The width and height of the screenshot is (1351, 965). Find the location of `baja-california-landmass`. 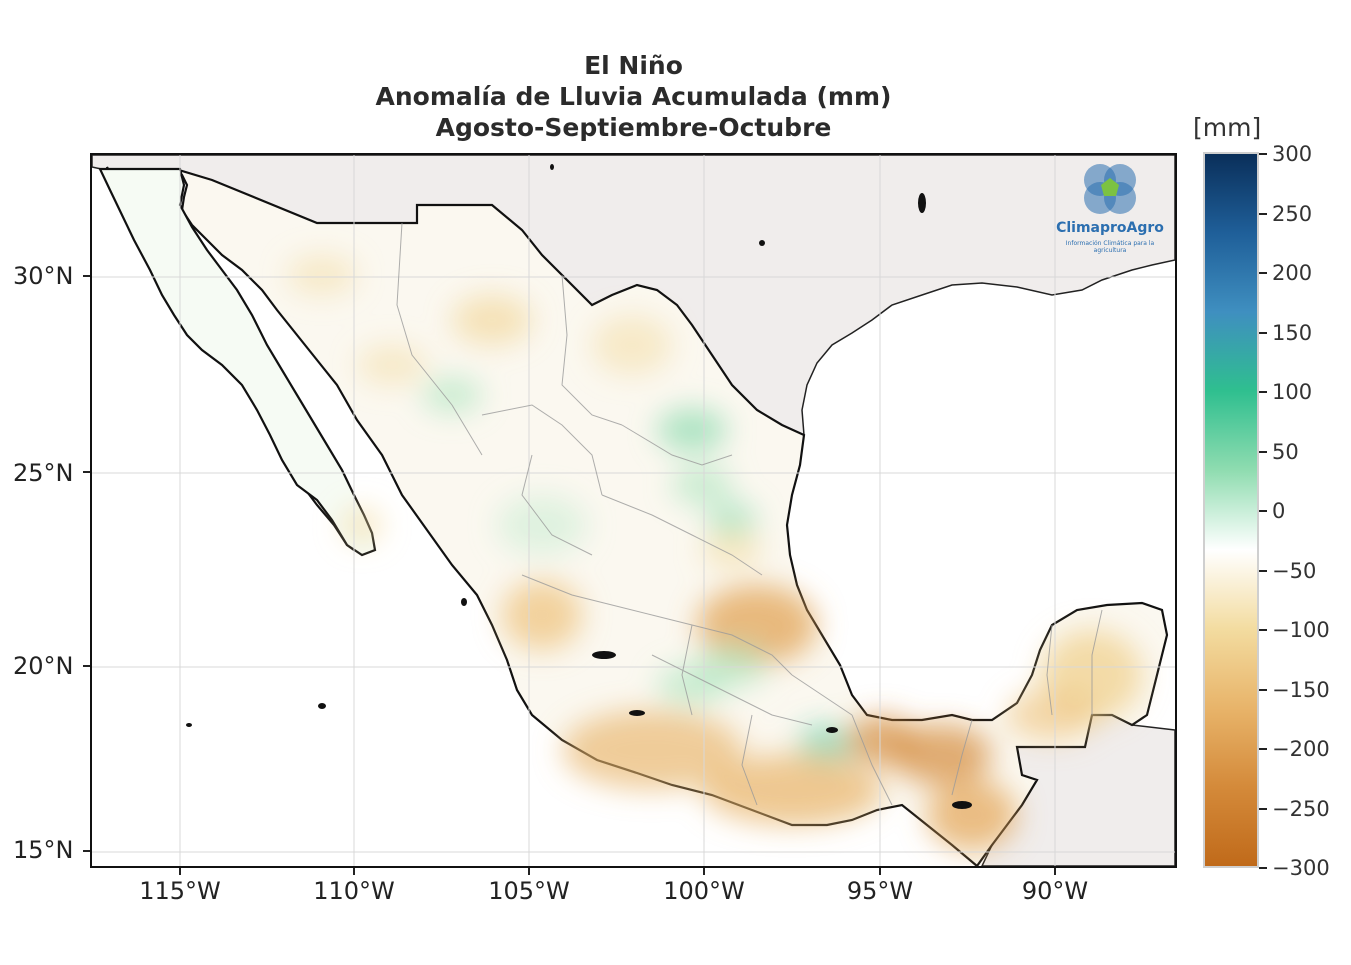

baja-california-landmass is located at coordinates (237, 362).